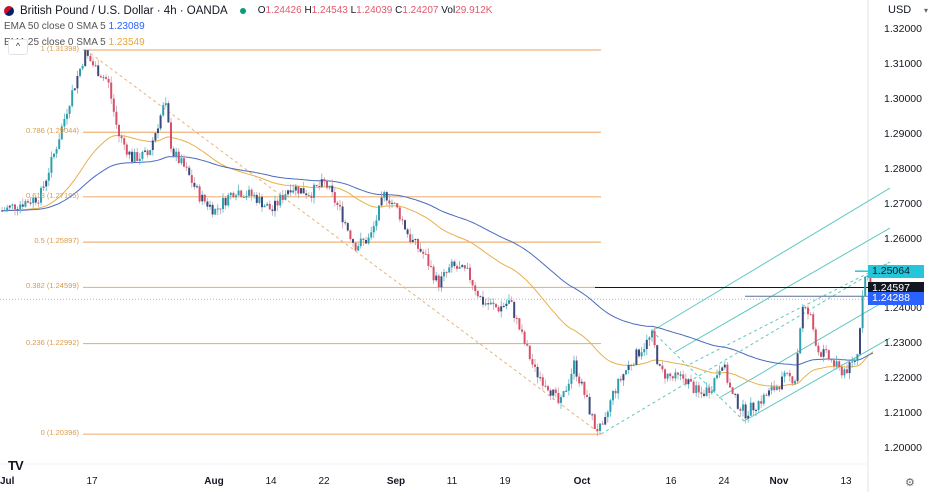 Image resolution: width=936 pixels, height=492 pixels. What do you see at coordinates (903, 133) in the screenshot?
I see `price-axis-label: 1.29000` at bounding box center [903, 133].